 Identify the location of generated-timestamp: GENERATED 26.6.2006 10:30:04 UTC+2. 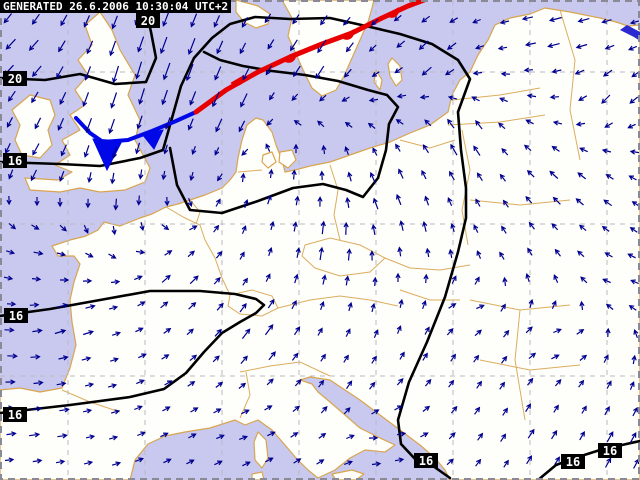
(116, 6).